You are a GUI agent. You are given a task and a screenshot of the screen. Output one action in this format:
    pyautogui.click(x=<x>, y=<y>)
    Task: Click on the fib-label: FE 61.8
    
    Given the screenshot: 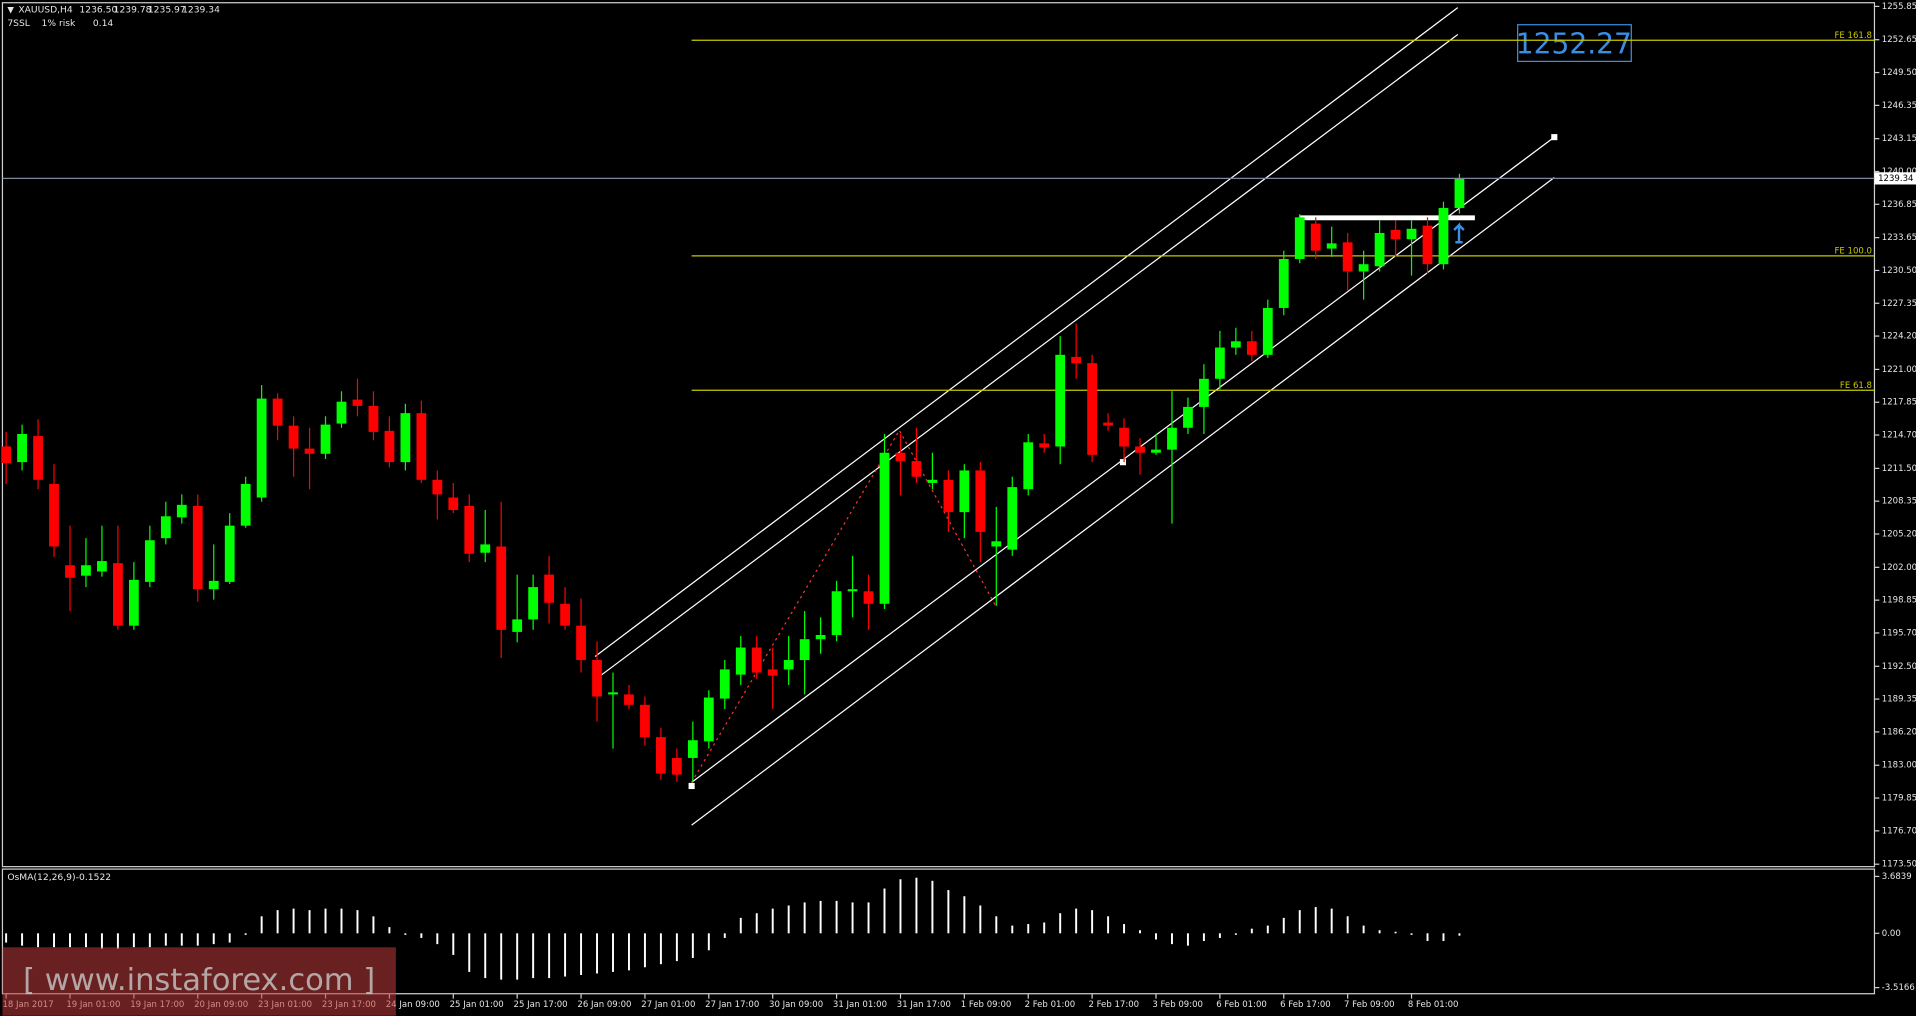 What is the action you would take?
    pyautogui.click(x=1856, y=386)
    